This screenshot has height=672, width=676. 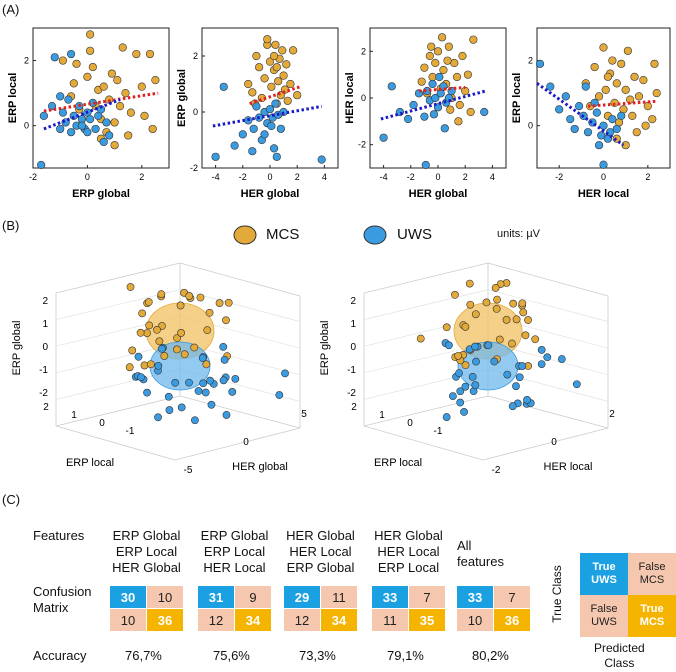 I want to click on cell-false-uws: 12, so click(x=216, y=620).